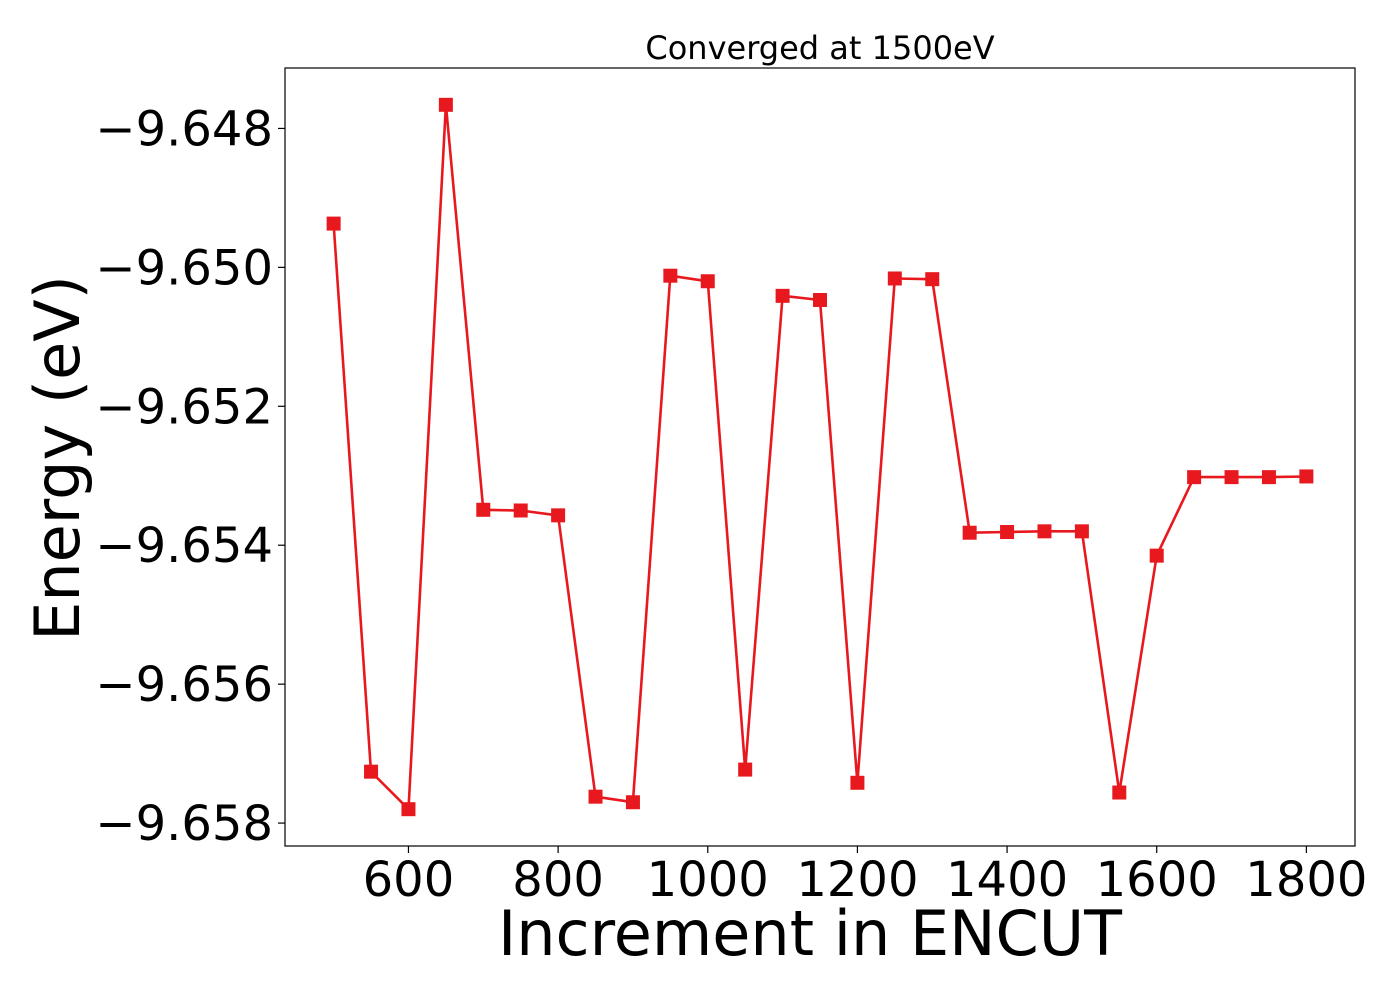 The height and width of the screenshot is (1000, 1400). What do you see at coordinates (819, 48) in the screenshot?
I see `chart-title: Converged at 1500eV` at bounding box center [819, 48].